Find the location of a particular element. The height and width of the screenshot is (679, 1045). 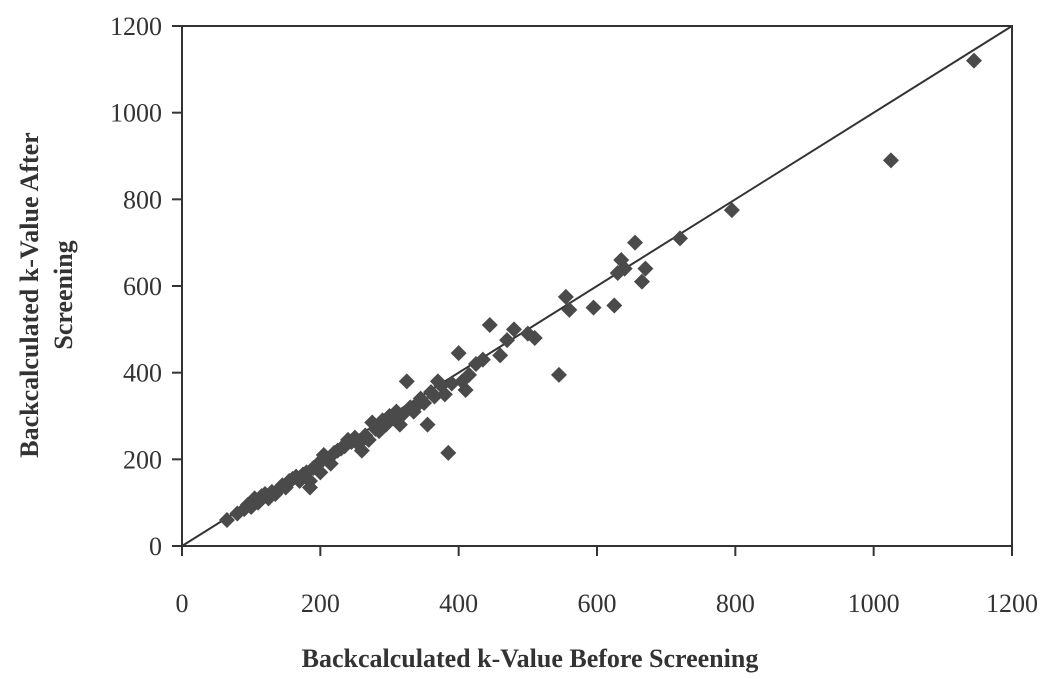

y-tick-label: 1000 is located at coordinates (136, 113).